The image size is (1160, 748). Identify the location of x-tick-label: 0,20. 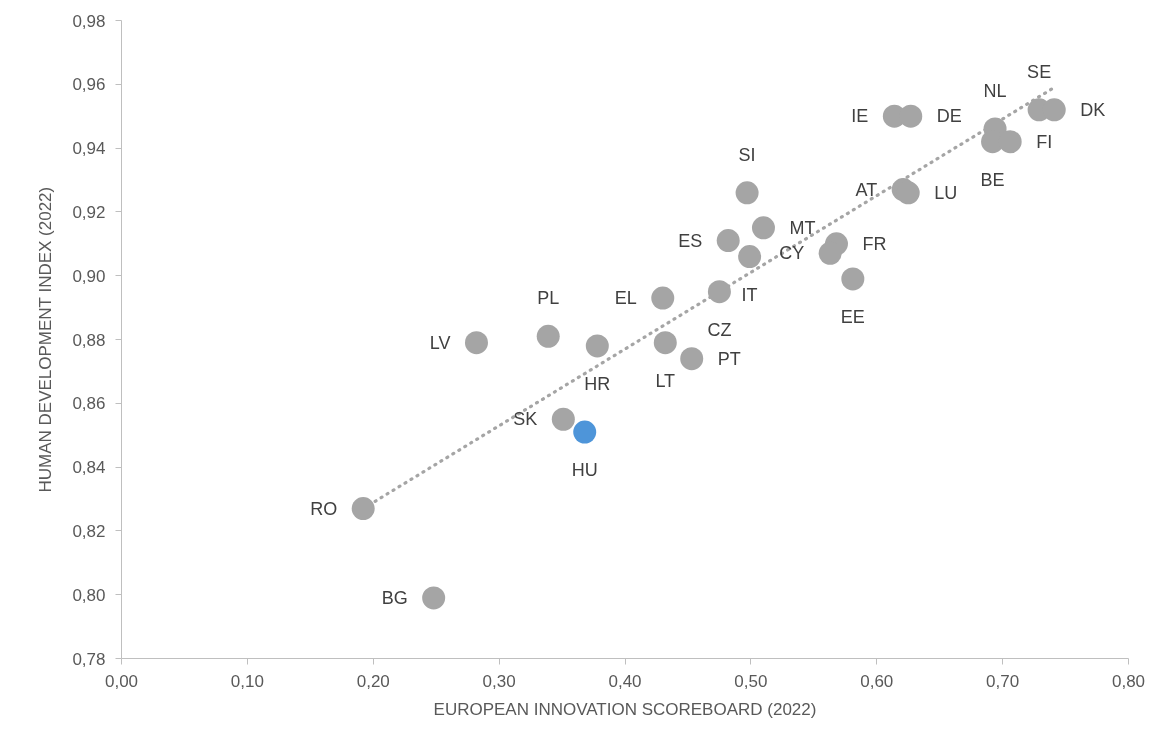
(373, 681).